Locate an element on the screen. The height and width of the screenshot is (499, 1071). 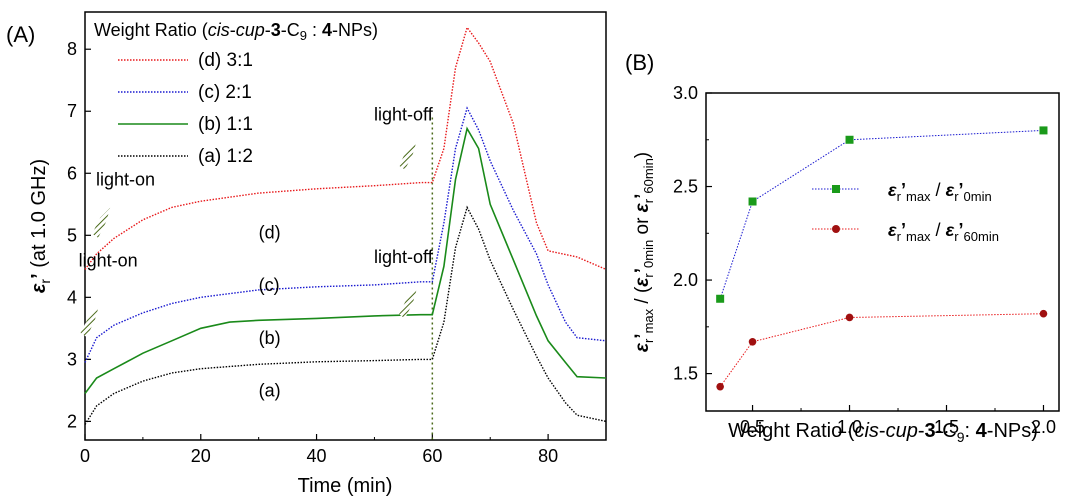
panel-a-xtick-label: 40 is located at coordinates (317, 456).